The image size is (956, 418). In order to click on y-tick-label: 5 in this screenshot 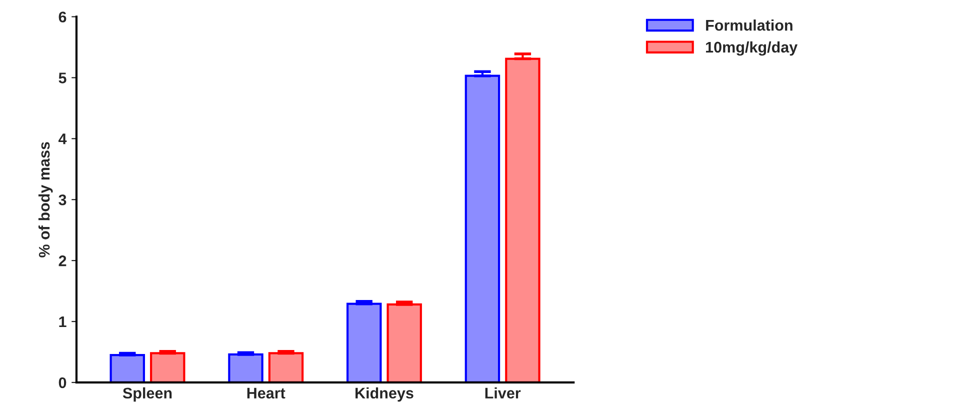, I will do `click(62, 78)`.